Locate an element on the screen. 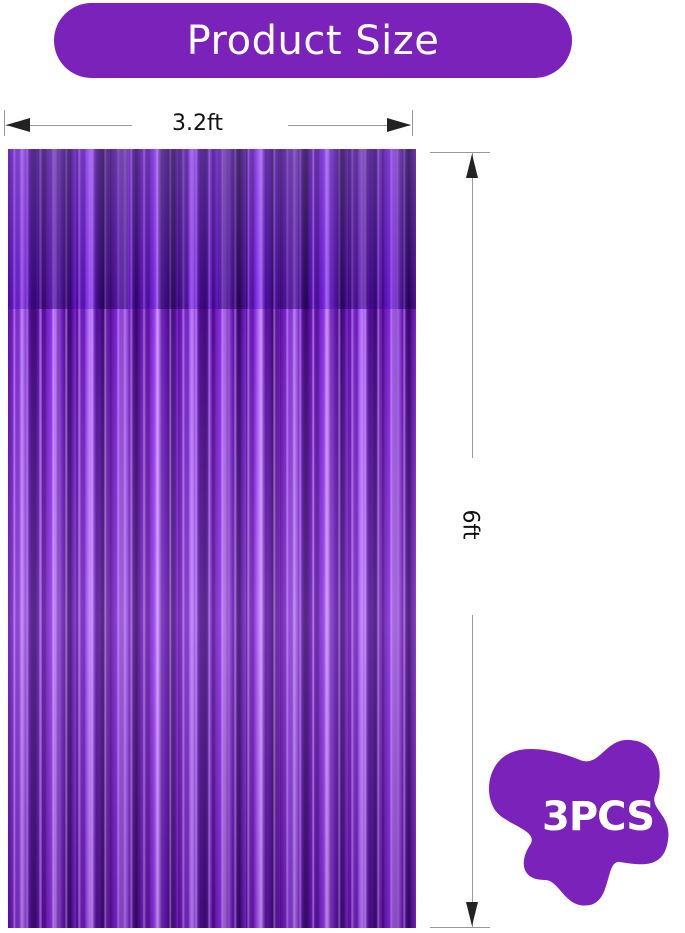 The height and width of the screenshot is (933, 685). arrow-down-icon is located at coordinates (472, 914).